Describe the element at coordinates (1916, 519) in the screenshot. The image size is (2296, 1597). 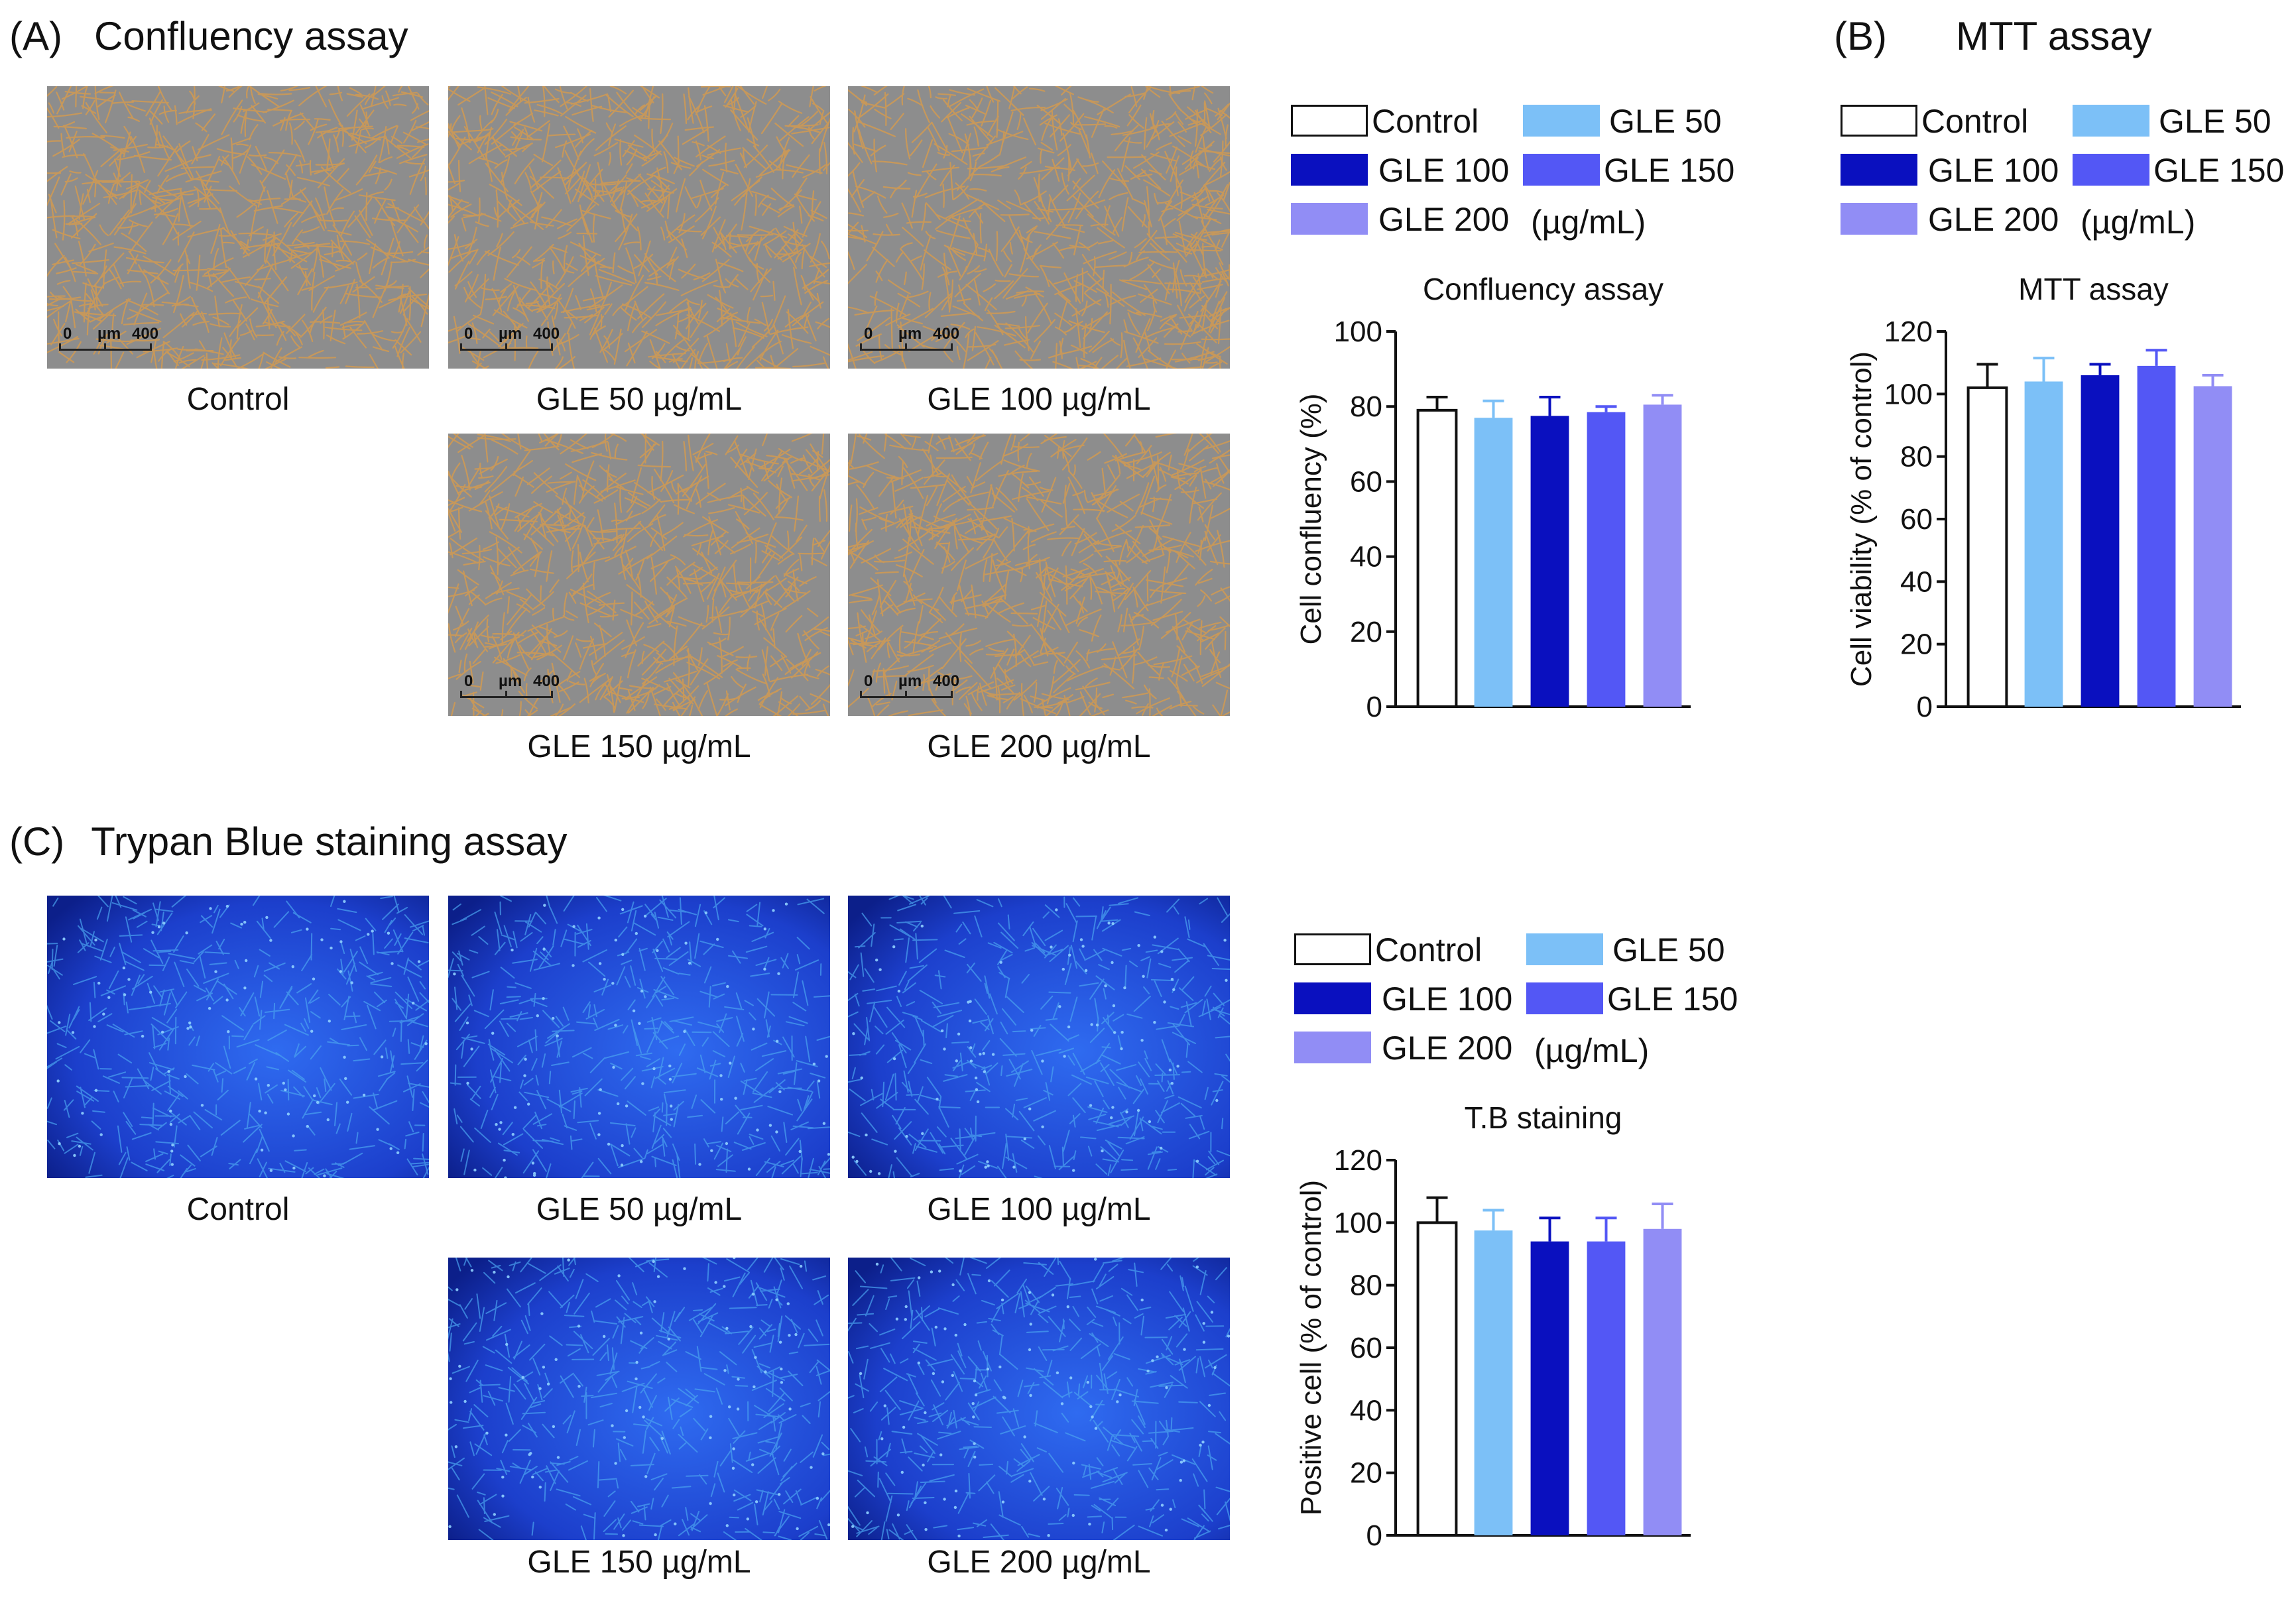
I see `mtt-y-tick-label-60: 60` at that location.